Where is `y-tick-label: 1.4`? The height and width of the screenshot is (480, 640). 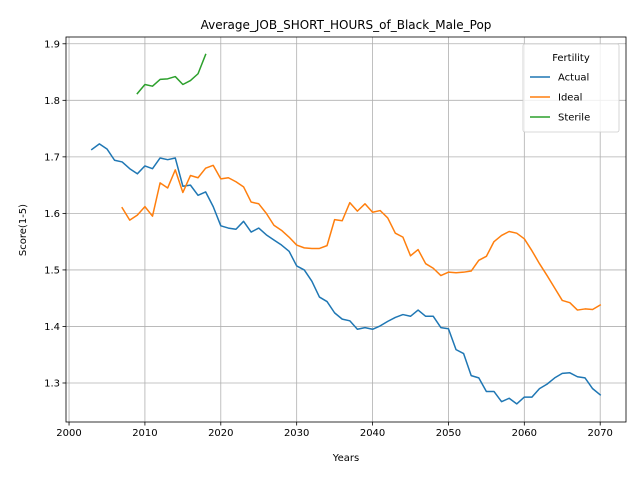 y-tick-label: 1.4 is located at coordinates (52, 327).